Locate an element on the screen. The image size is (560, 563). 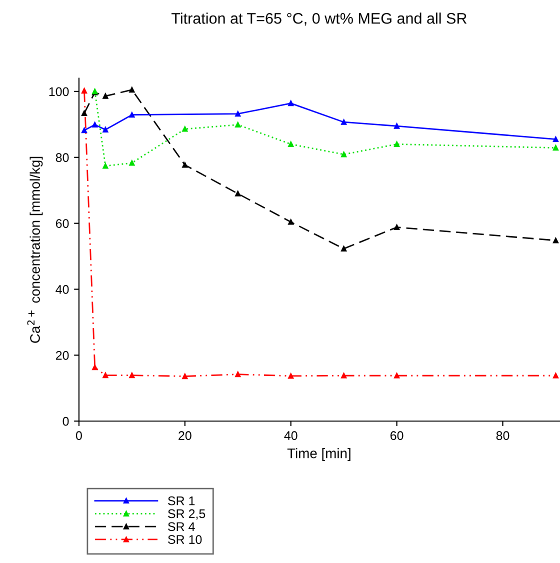
y-tick-label: 60 is located at coordinates (62, 223).